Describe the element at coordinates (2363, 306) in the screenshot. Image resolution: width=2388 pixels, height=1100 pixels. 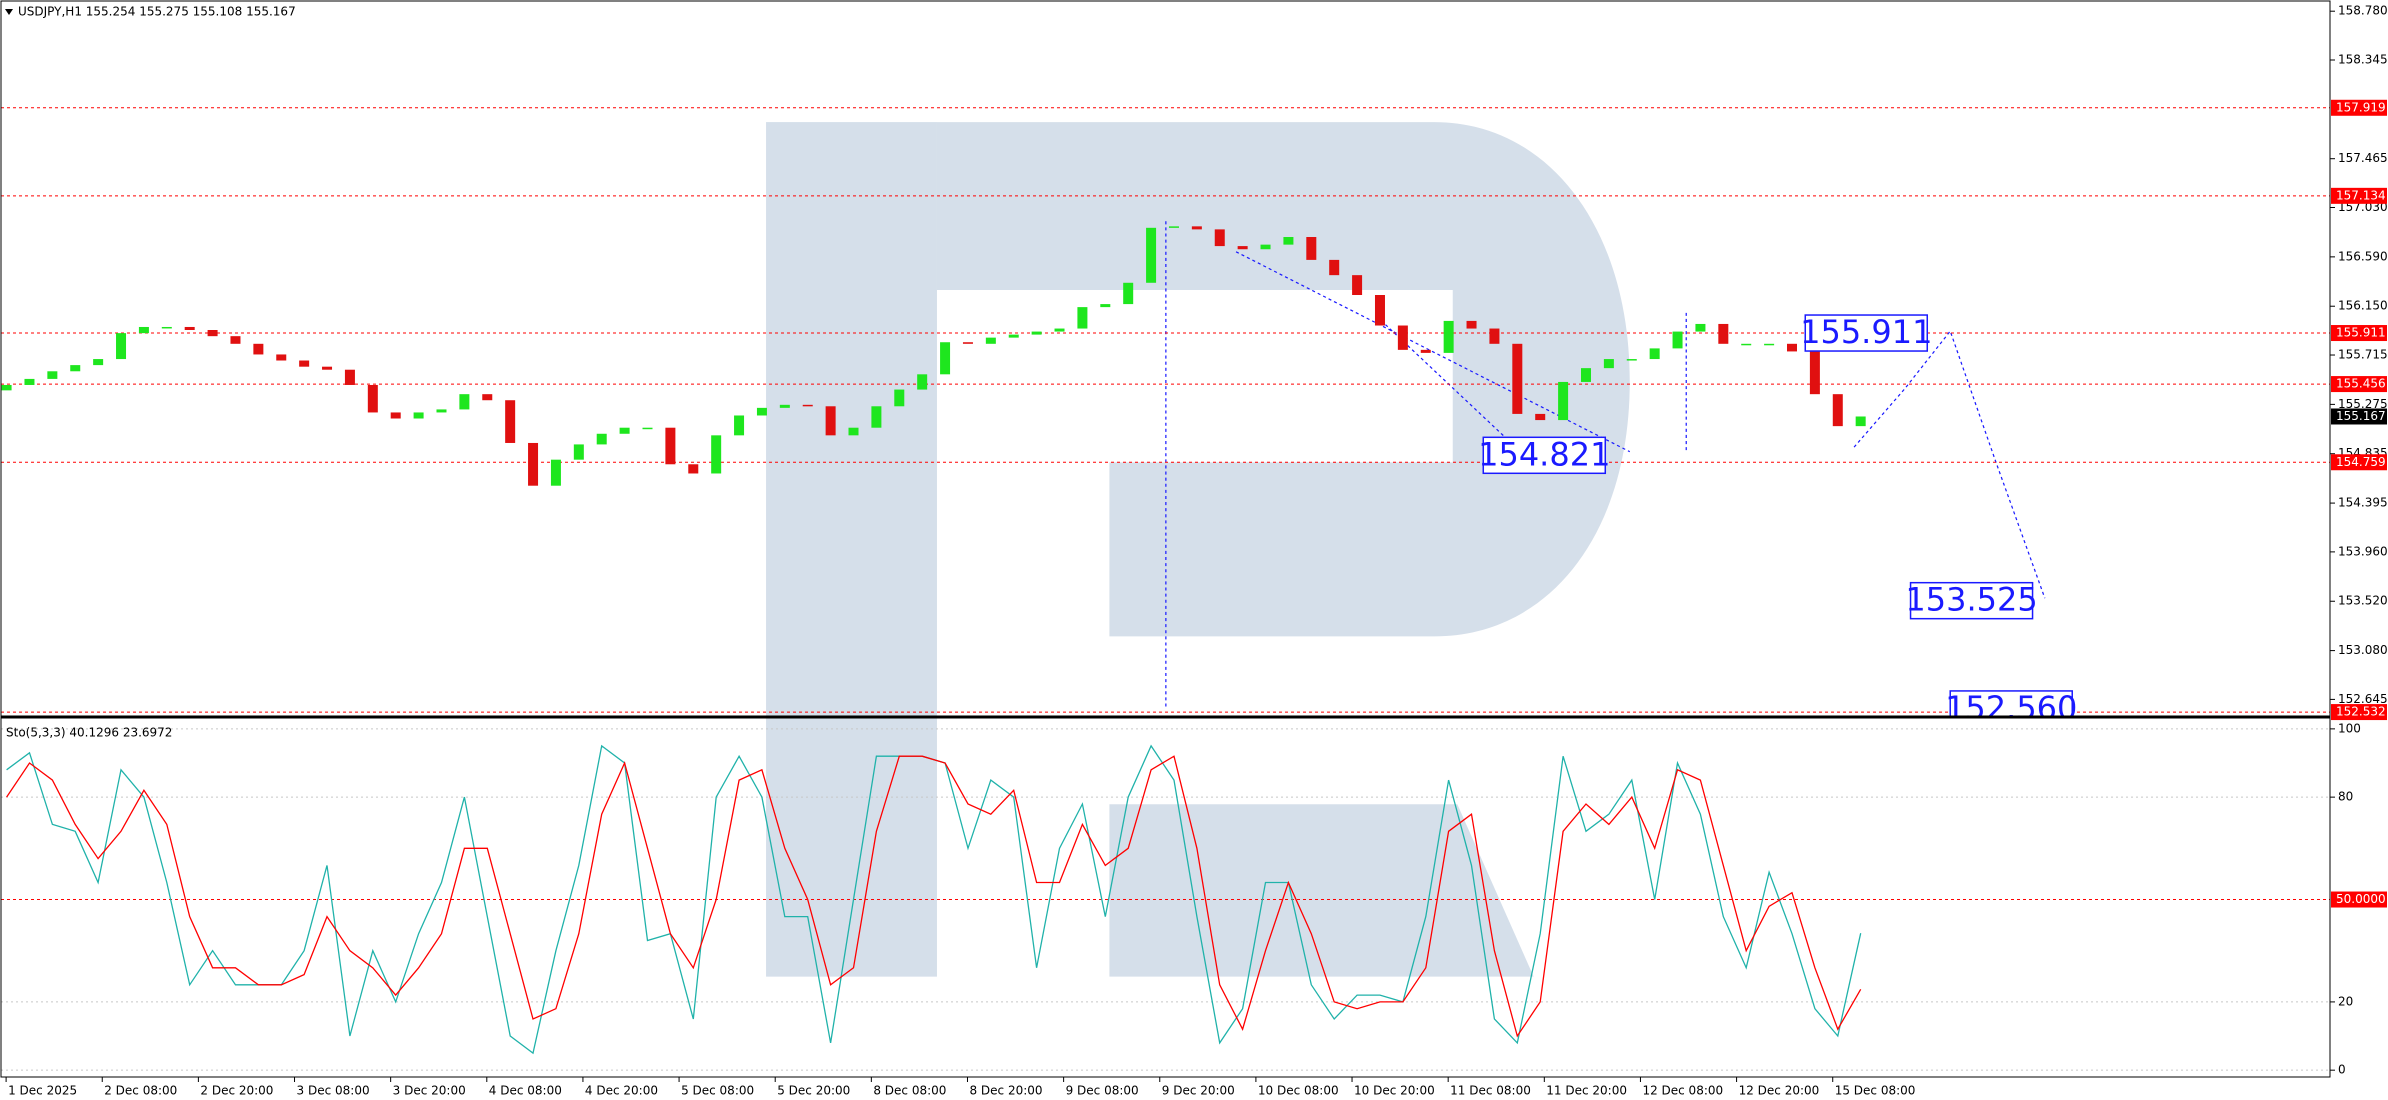
I see `y-tick-label: 156.150` at that location.